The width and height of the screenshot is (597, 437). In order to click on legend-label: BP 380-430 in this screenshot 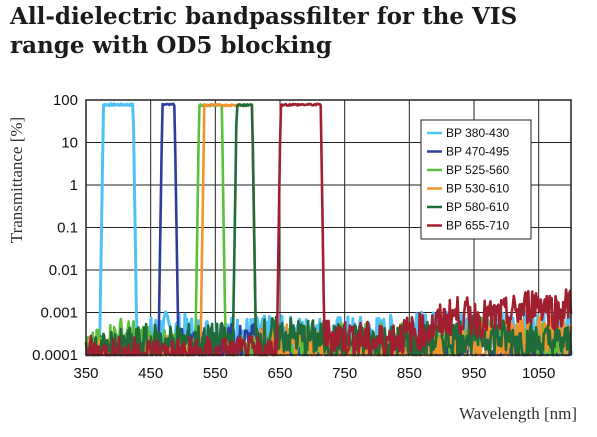, I will do `click(477, 133)`.